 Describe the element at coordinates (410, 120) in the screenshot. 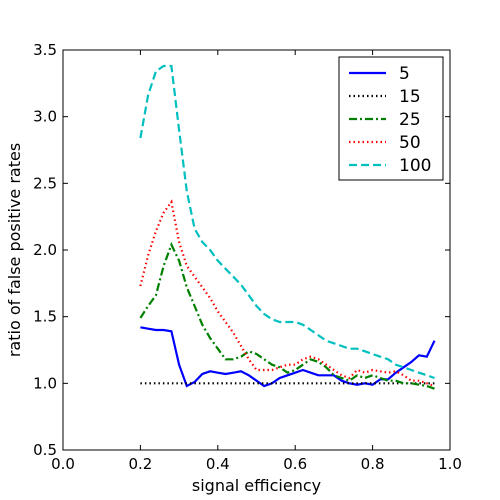

I see `legend-label-25: 25` at that location.